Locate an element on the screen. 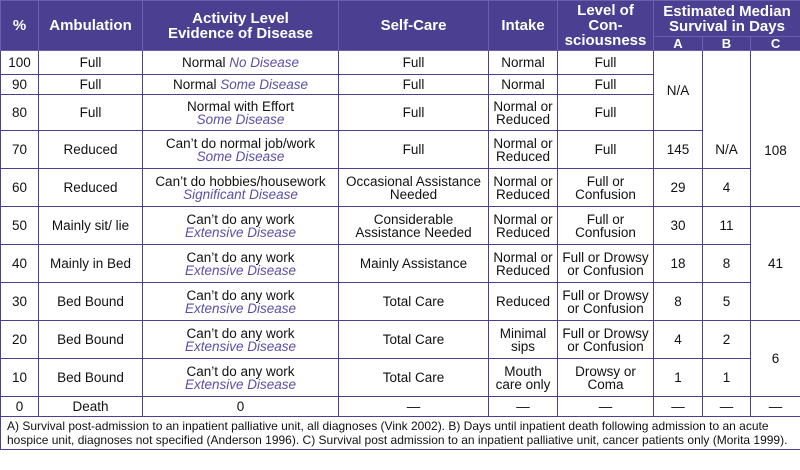  header-percent: % is located at coordinates (19, 25).